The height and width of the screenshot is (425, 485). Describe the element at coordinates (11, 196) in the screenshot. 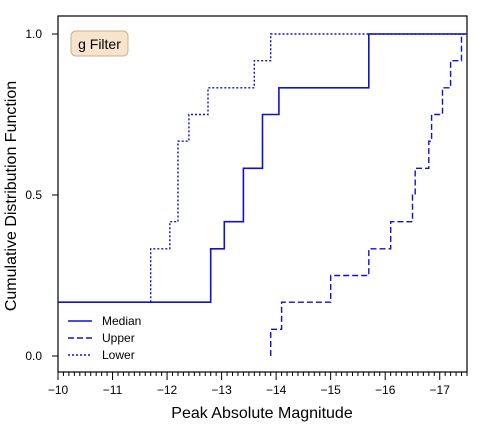

I see `y-axis-label: Cumulative Distribution Function` at that location.